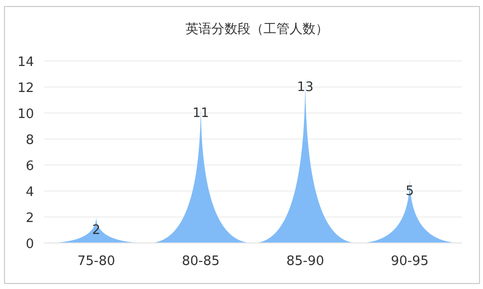  What do you see at coordinates (409, 261) in the screenshot?
I see `x-tick-label: 90-95` at bounding box center [409, 261].